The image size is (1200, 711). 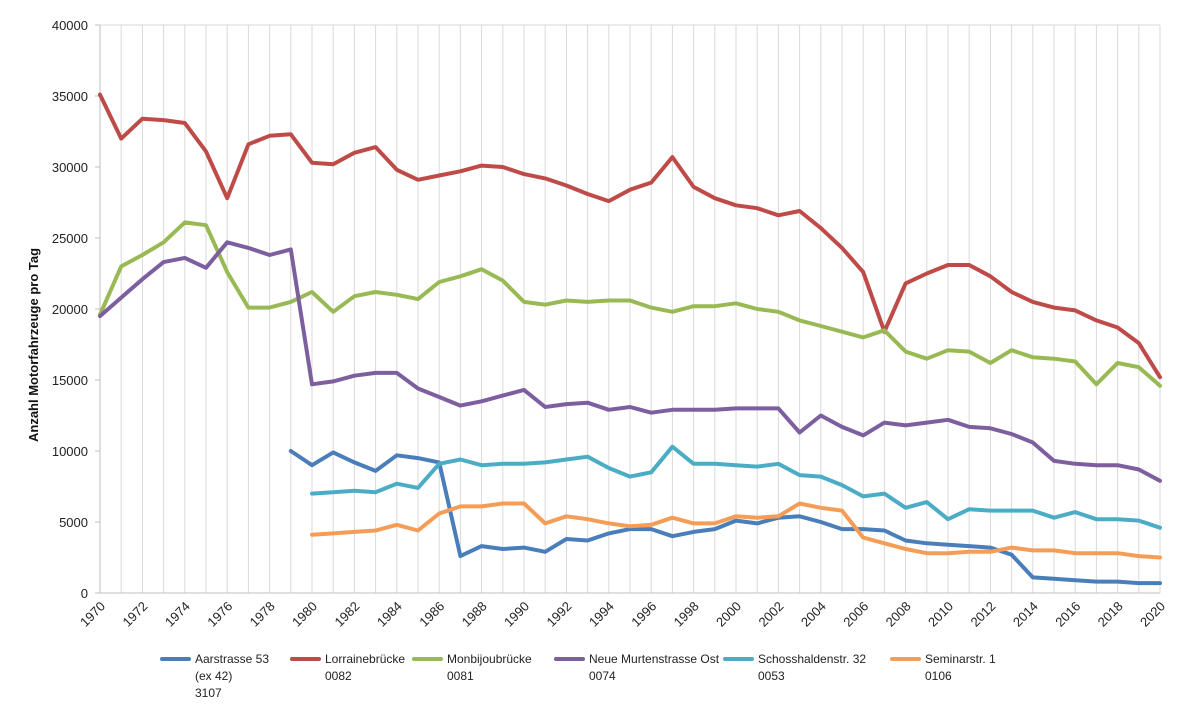 I want to click on y-tick-label: 15000, so click(x=70, y=380).